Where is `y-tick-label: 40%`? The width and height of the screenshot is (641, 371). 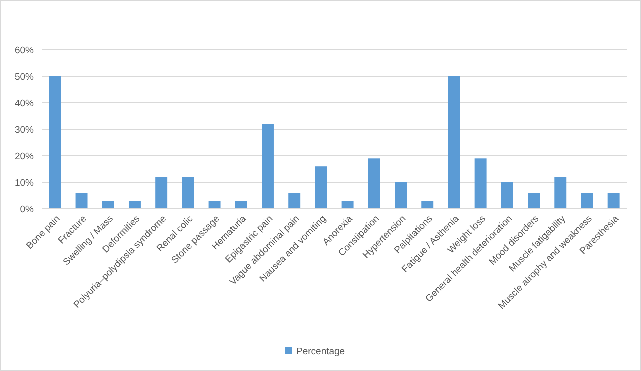
y-tick-label: 40% is located at coordinates (24, 104).